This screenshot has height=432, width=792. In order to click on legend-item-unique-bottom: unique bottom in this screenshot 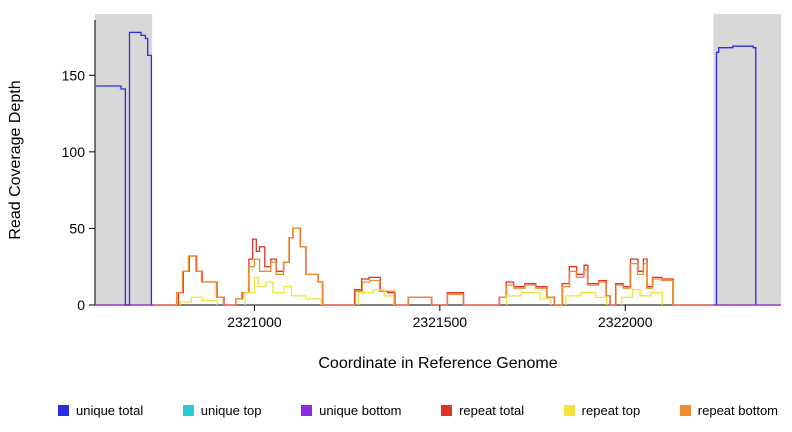, I will do `click(351, 410)`.